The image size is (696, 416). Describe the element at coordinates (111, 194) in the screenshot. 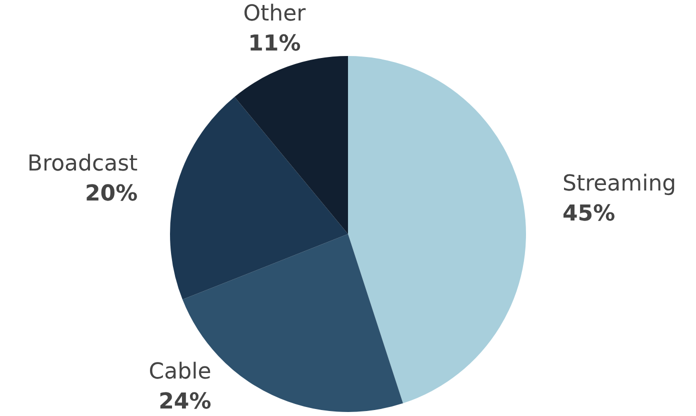

I see `data-label: 20%` at that location.